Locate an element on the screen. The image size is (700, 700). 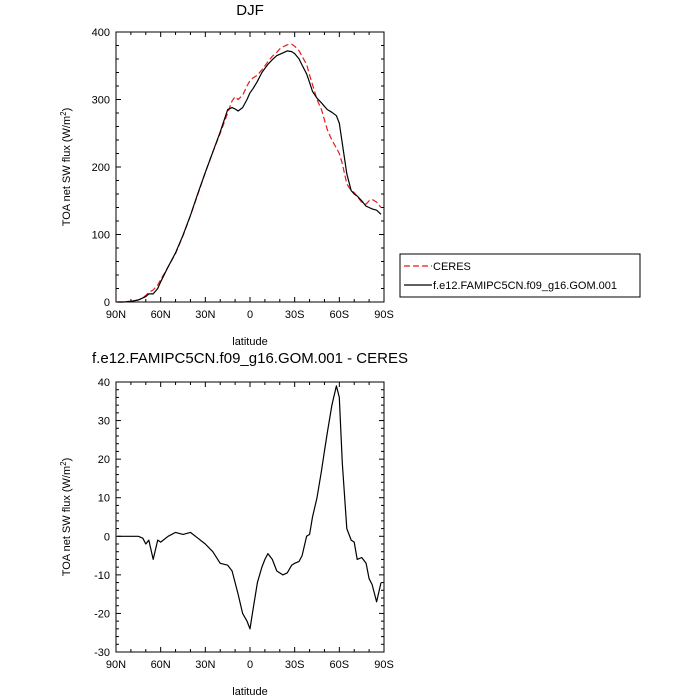
bottom-y-tick-label: -20 is located at coordinates (102, 614).